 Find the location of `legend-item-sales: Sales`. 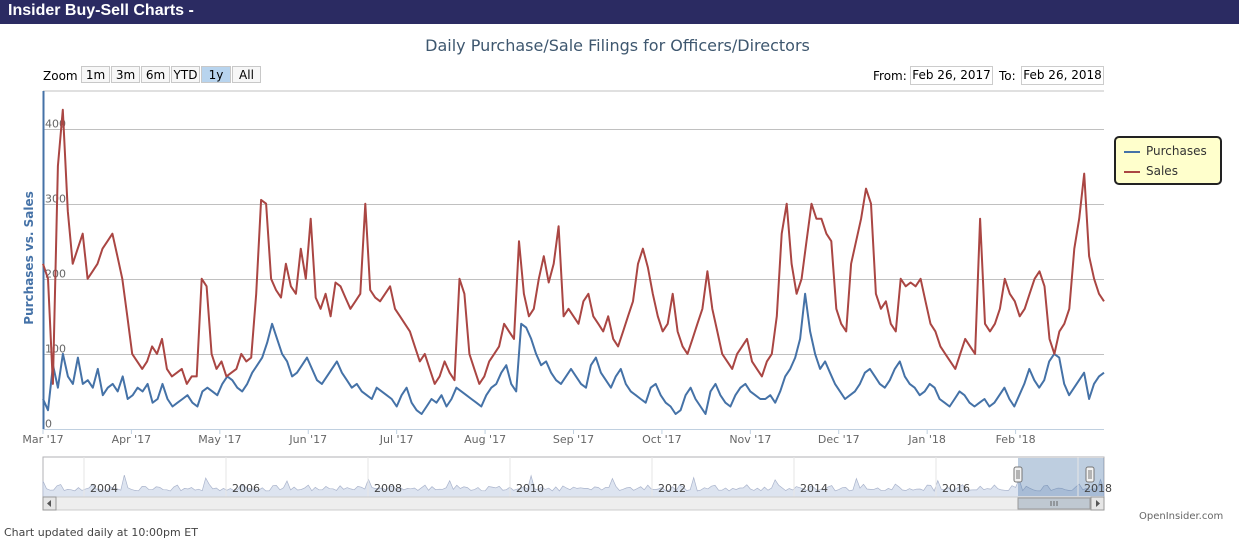

legend-item-sales: Sales is located at coordinates (1151, 171).